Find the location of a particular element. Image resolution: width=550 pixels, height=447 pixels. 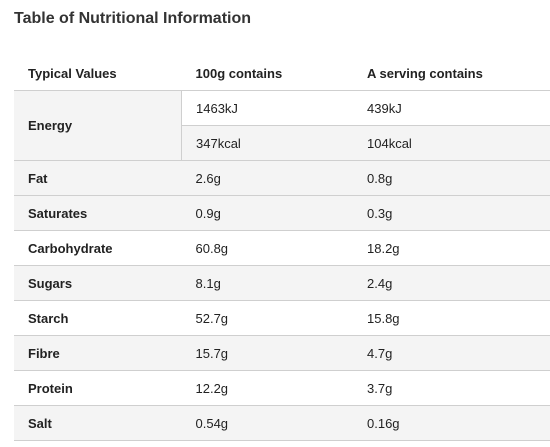

table-row-sugars: Sugars 8.1g 2.4g is located at coordinates (282, 283).